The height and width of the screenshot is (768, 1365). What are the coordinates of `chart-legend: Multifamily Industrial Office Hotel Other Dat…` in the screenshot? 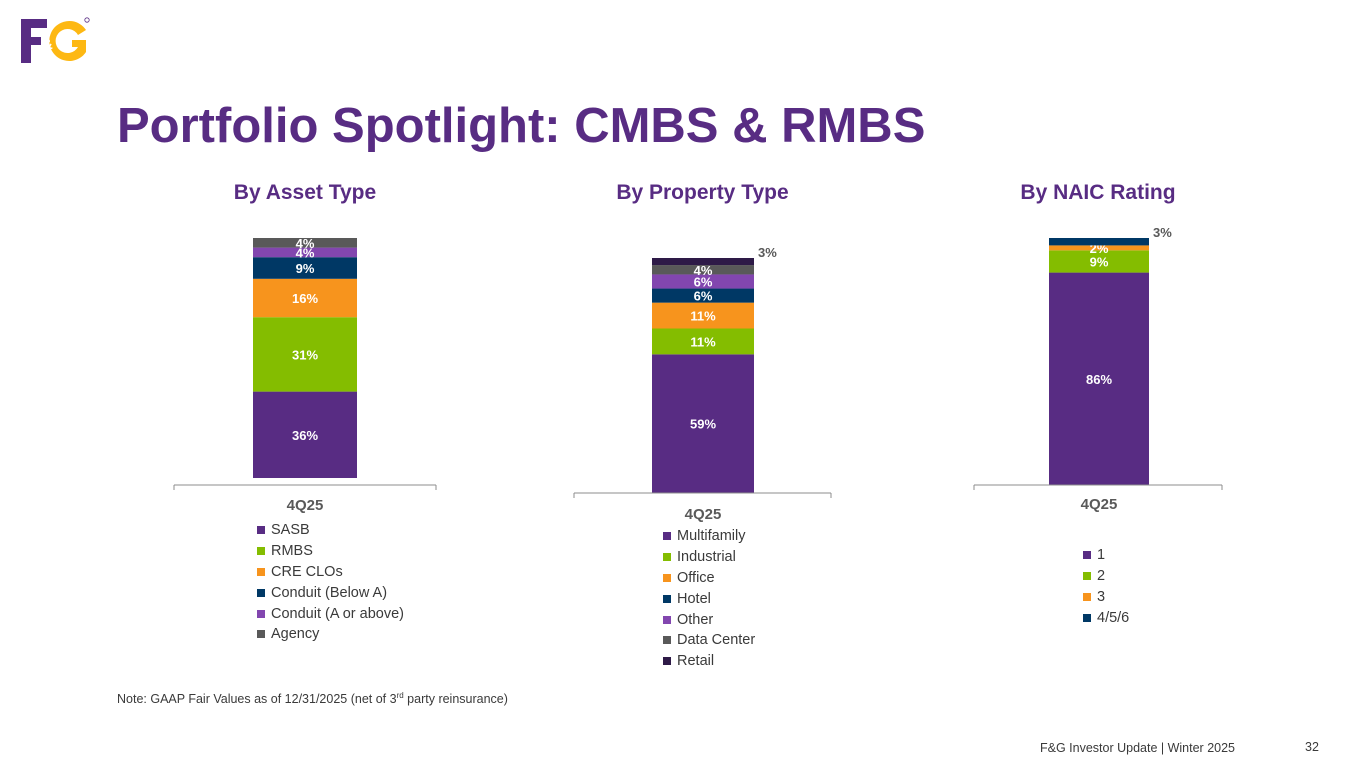 It's located at (709, 599).